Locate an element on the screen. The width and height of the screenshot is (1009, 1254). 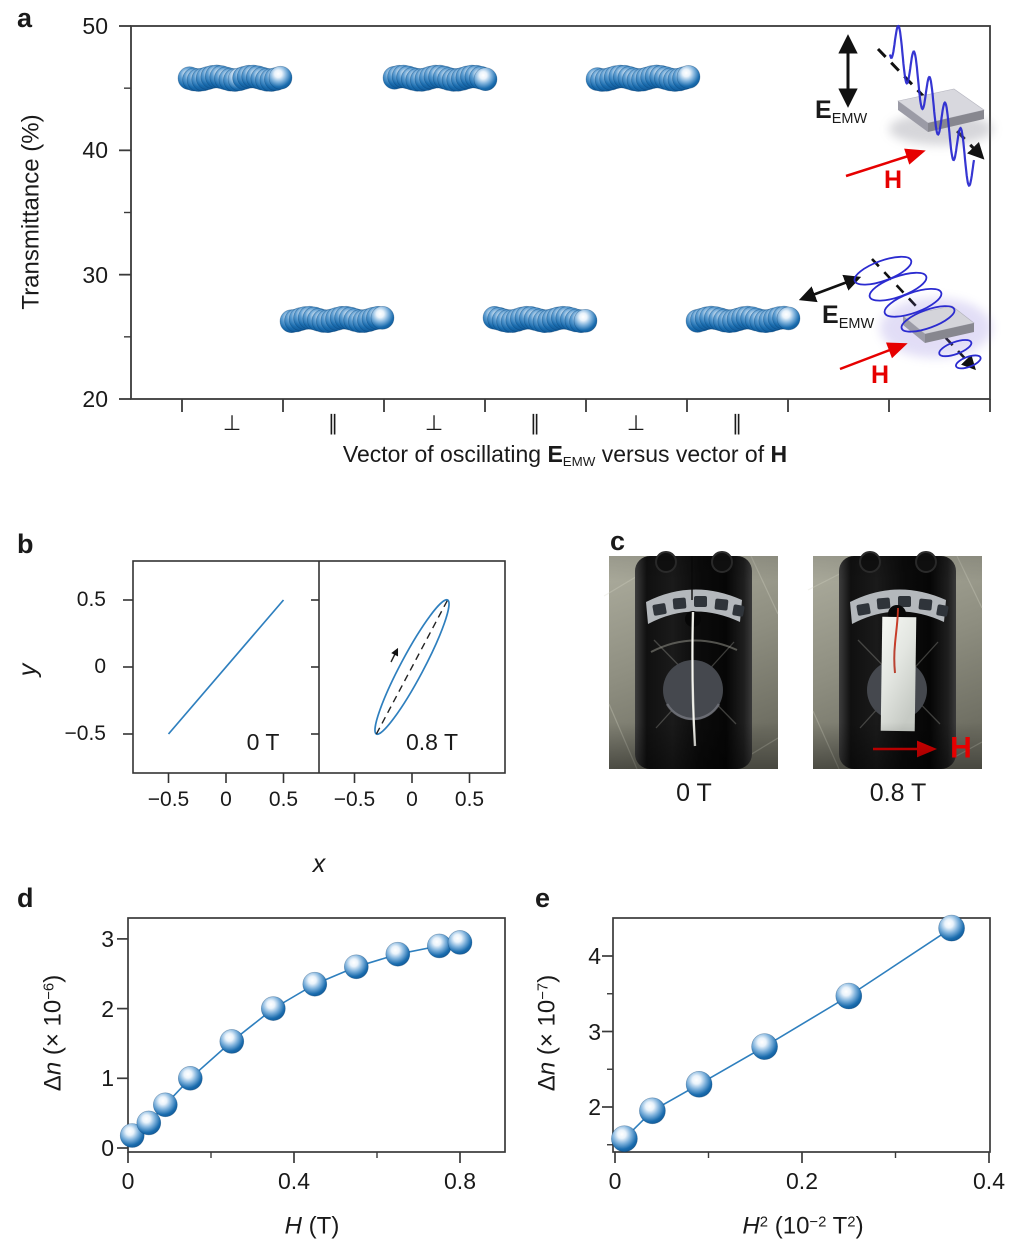
b-major-axis-dashed is located at coordinates (412, 667).